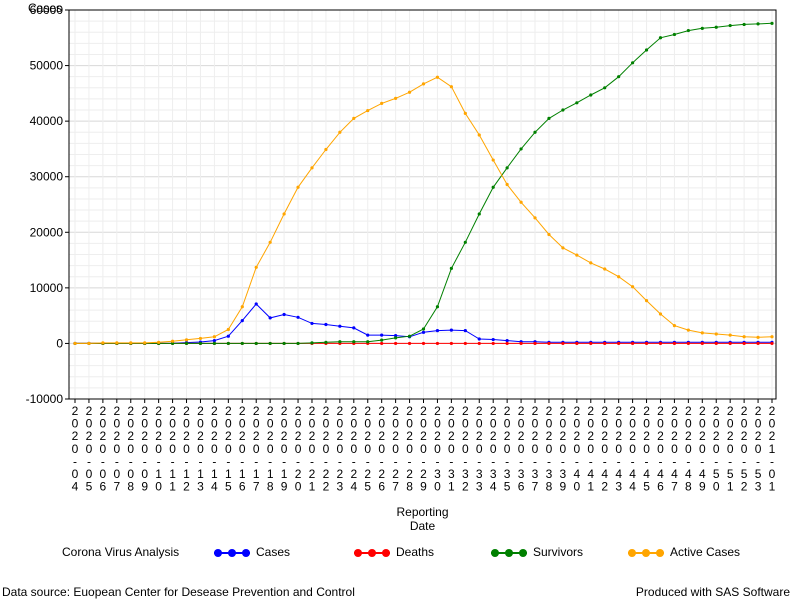  I want to click on x-tick-label: 2 0 2 0 -2 7, so click(395, 449).